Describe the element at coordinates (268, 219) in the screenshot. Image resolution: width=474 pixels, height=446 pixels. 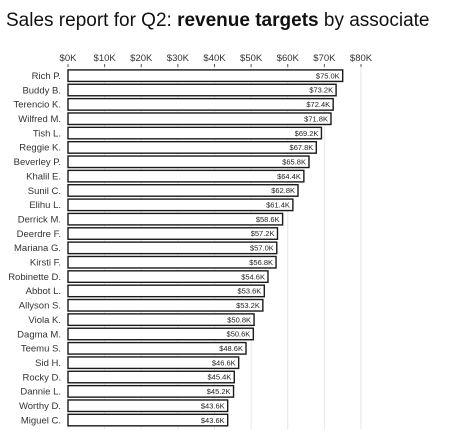
I see `data-label: $58.6K` at that location.